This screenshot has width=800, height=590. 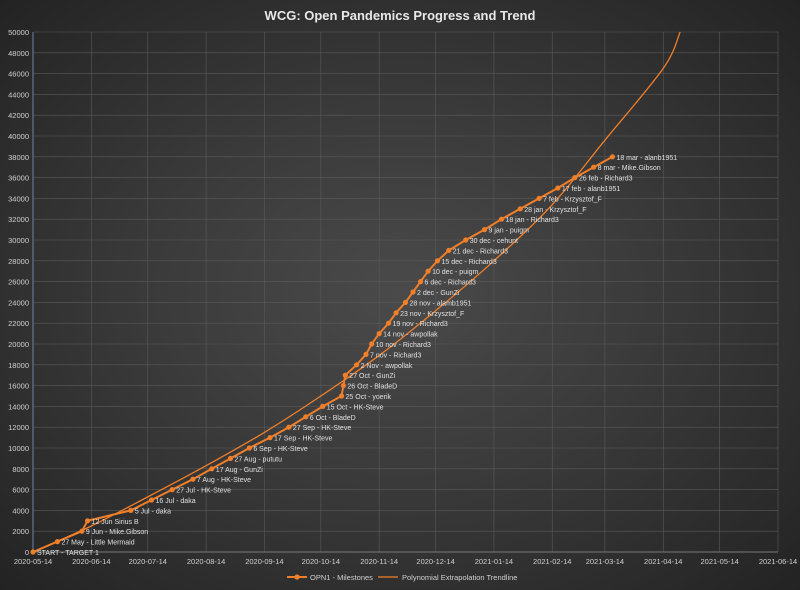 I want to click on milestone-label: 6 dec - Richard3, so click(x=450, y=283).